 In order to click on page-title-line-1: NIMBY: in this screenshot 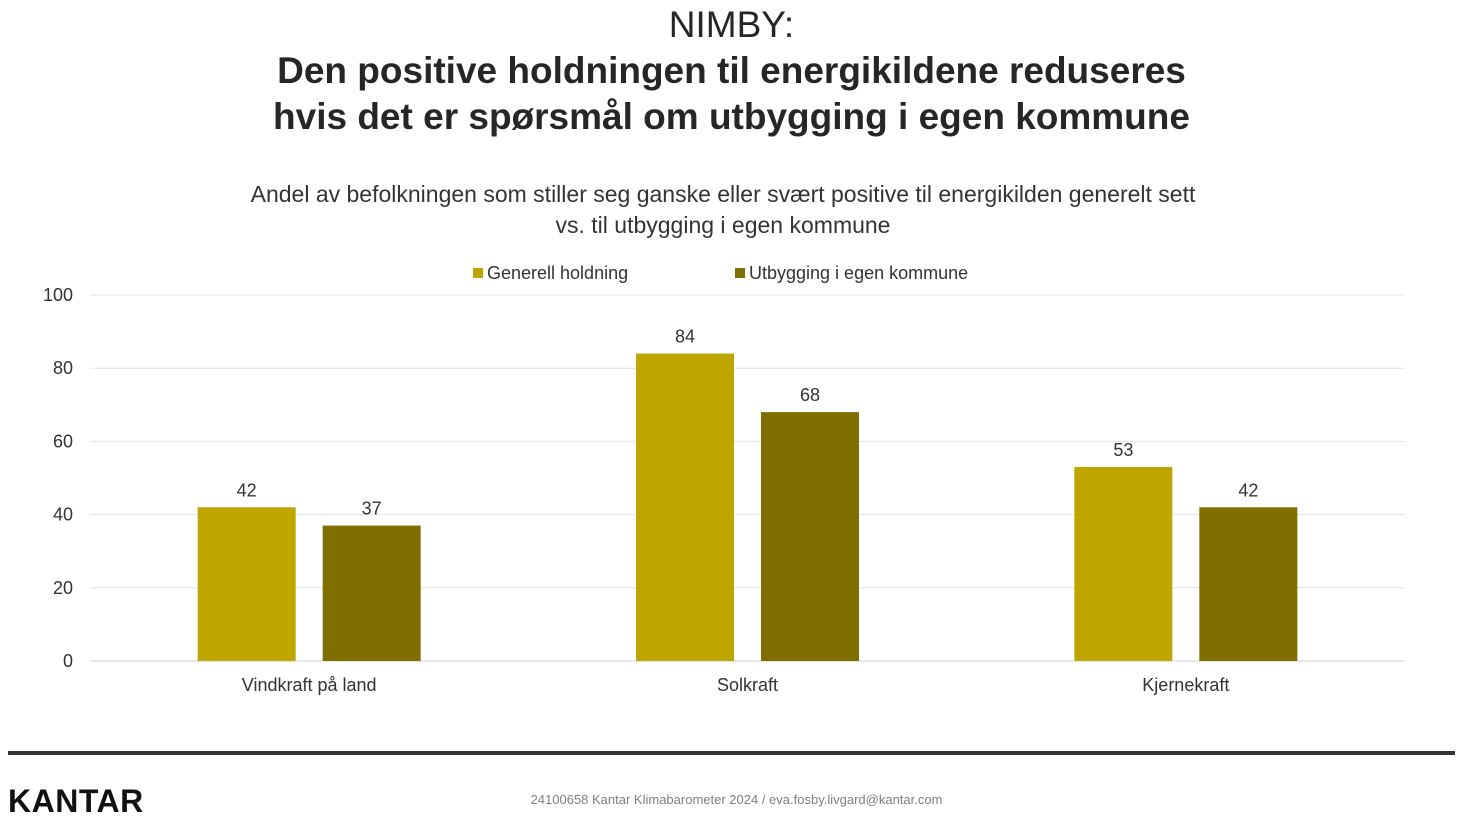, I will do `click(731, 24)`.